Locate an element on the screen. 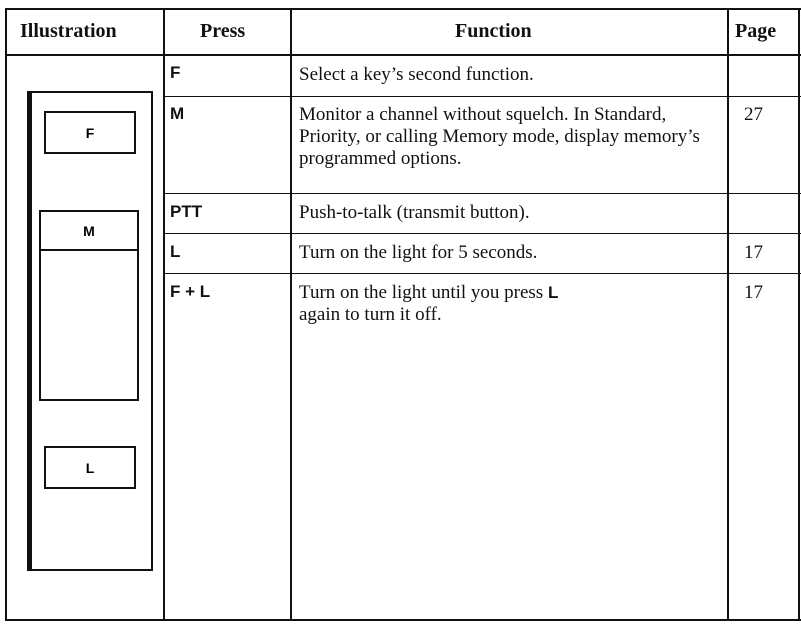  key-l is located at coordinates (90, 467).